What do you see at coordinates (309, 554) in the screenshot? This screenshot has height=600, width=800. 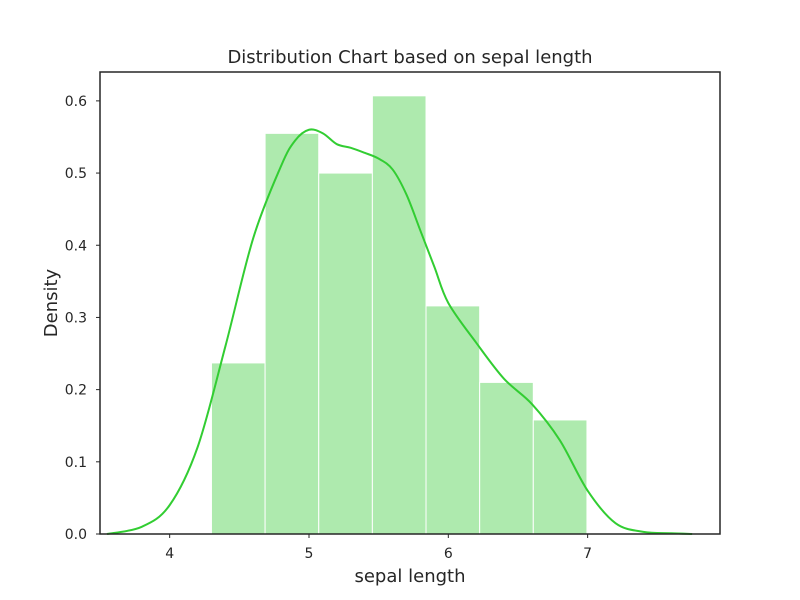 I see `x-tick-label: 5` at bounding box center [309, 554].